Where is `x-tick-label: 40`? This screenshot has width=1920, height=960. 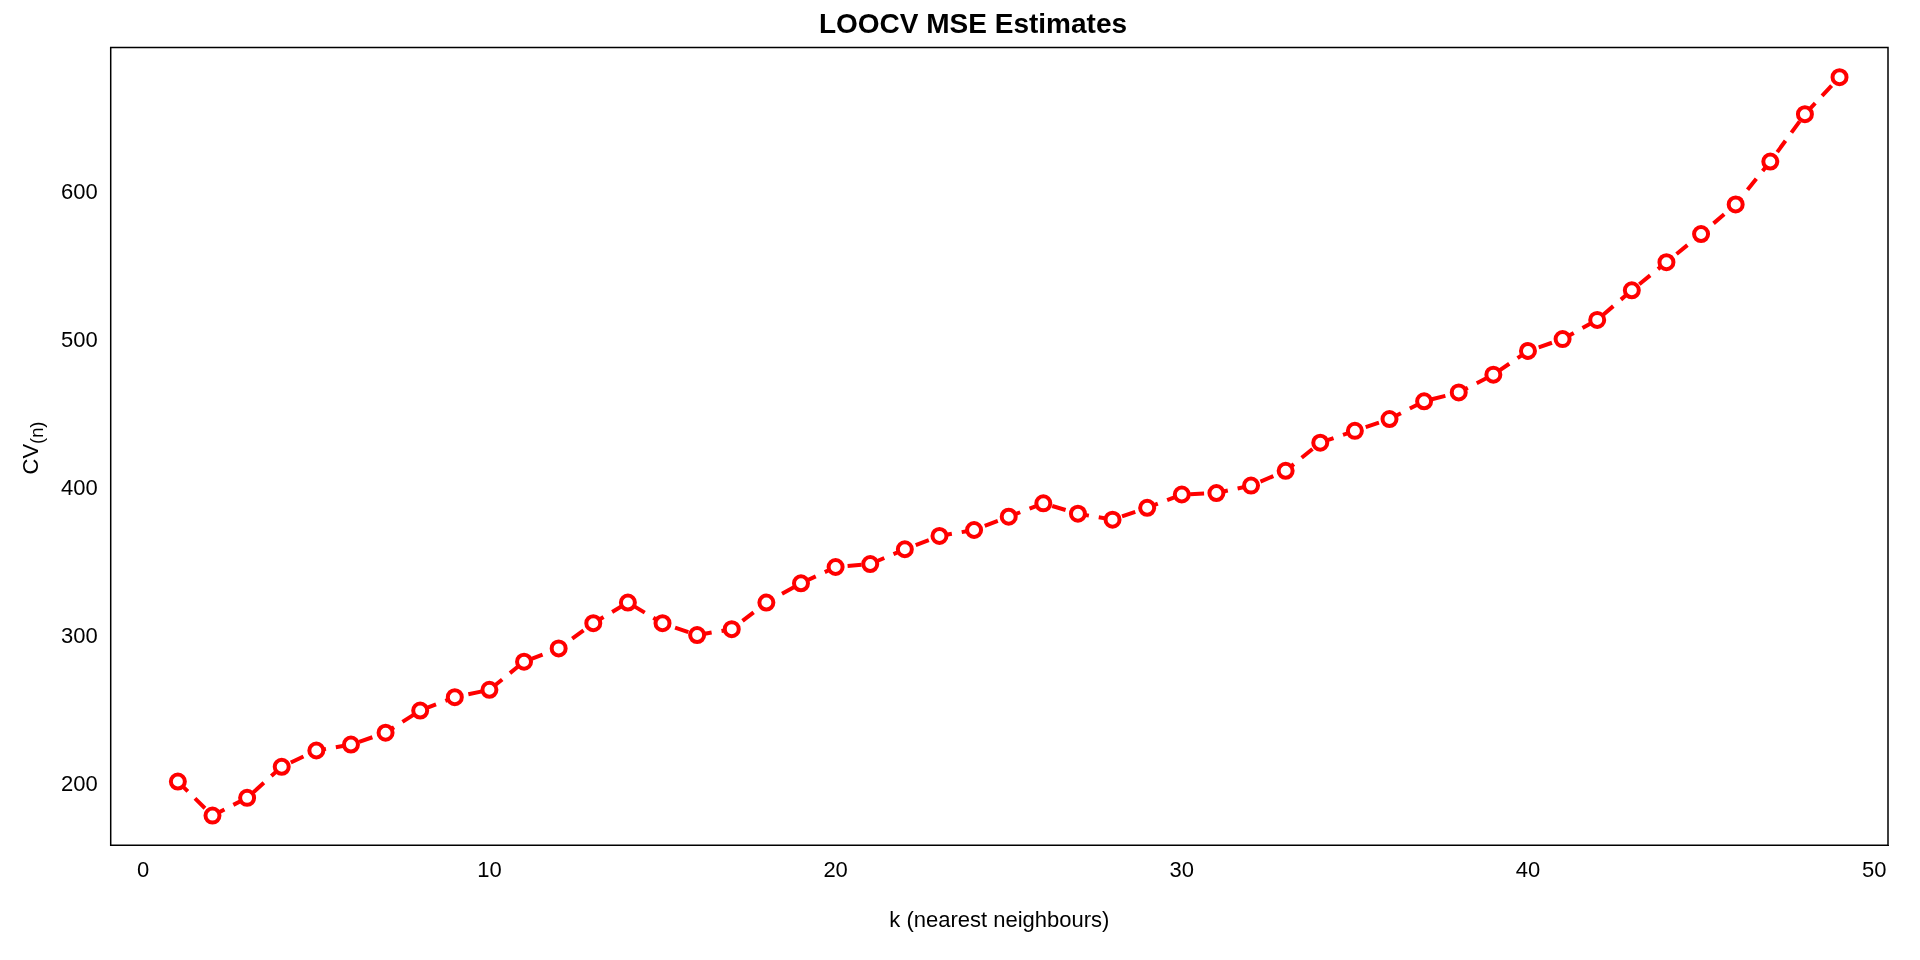
x-tick-label: 40 is located at coordinates (1528, 870).